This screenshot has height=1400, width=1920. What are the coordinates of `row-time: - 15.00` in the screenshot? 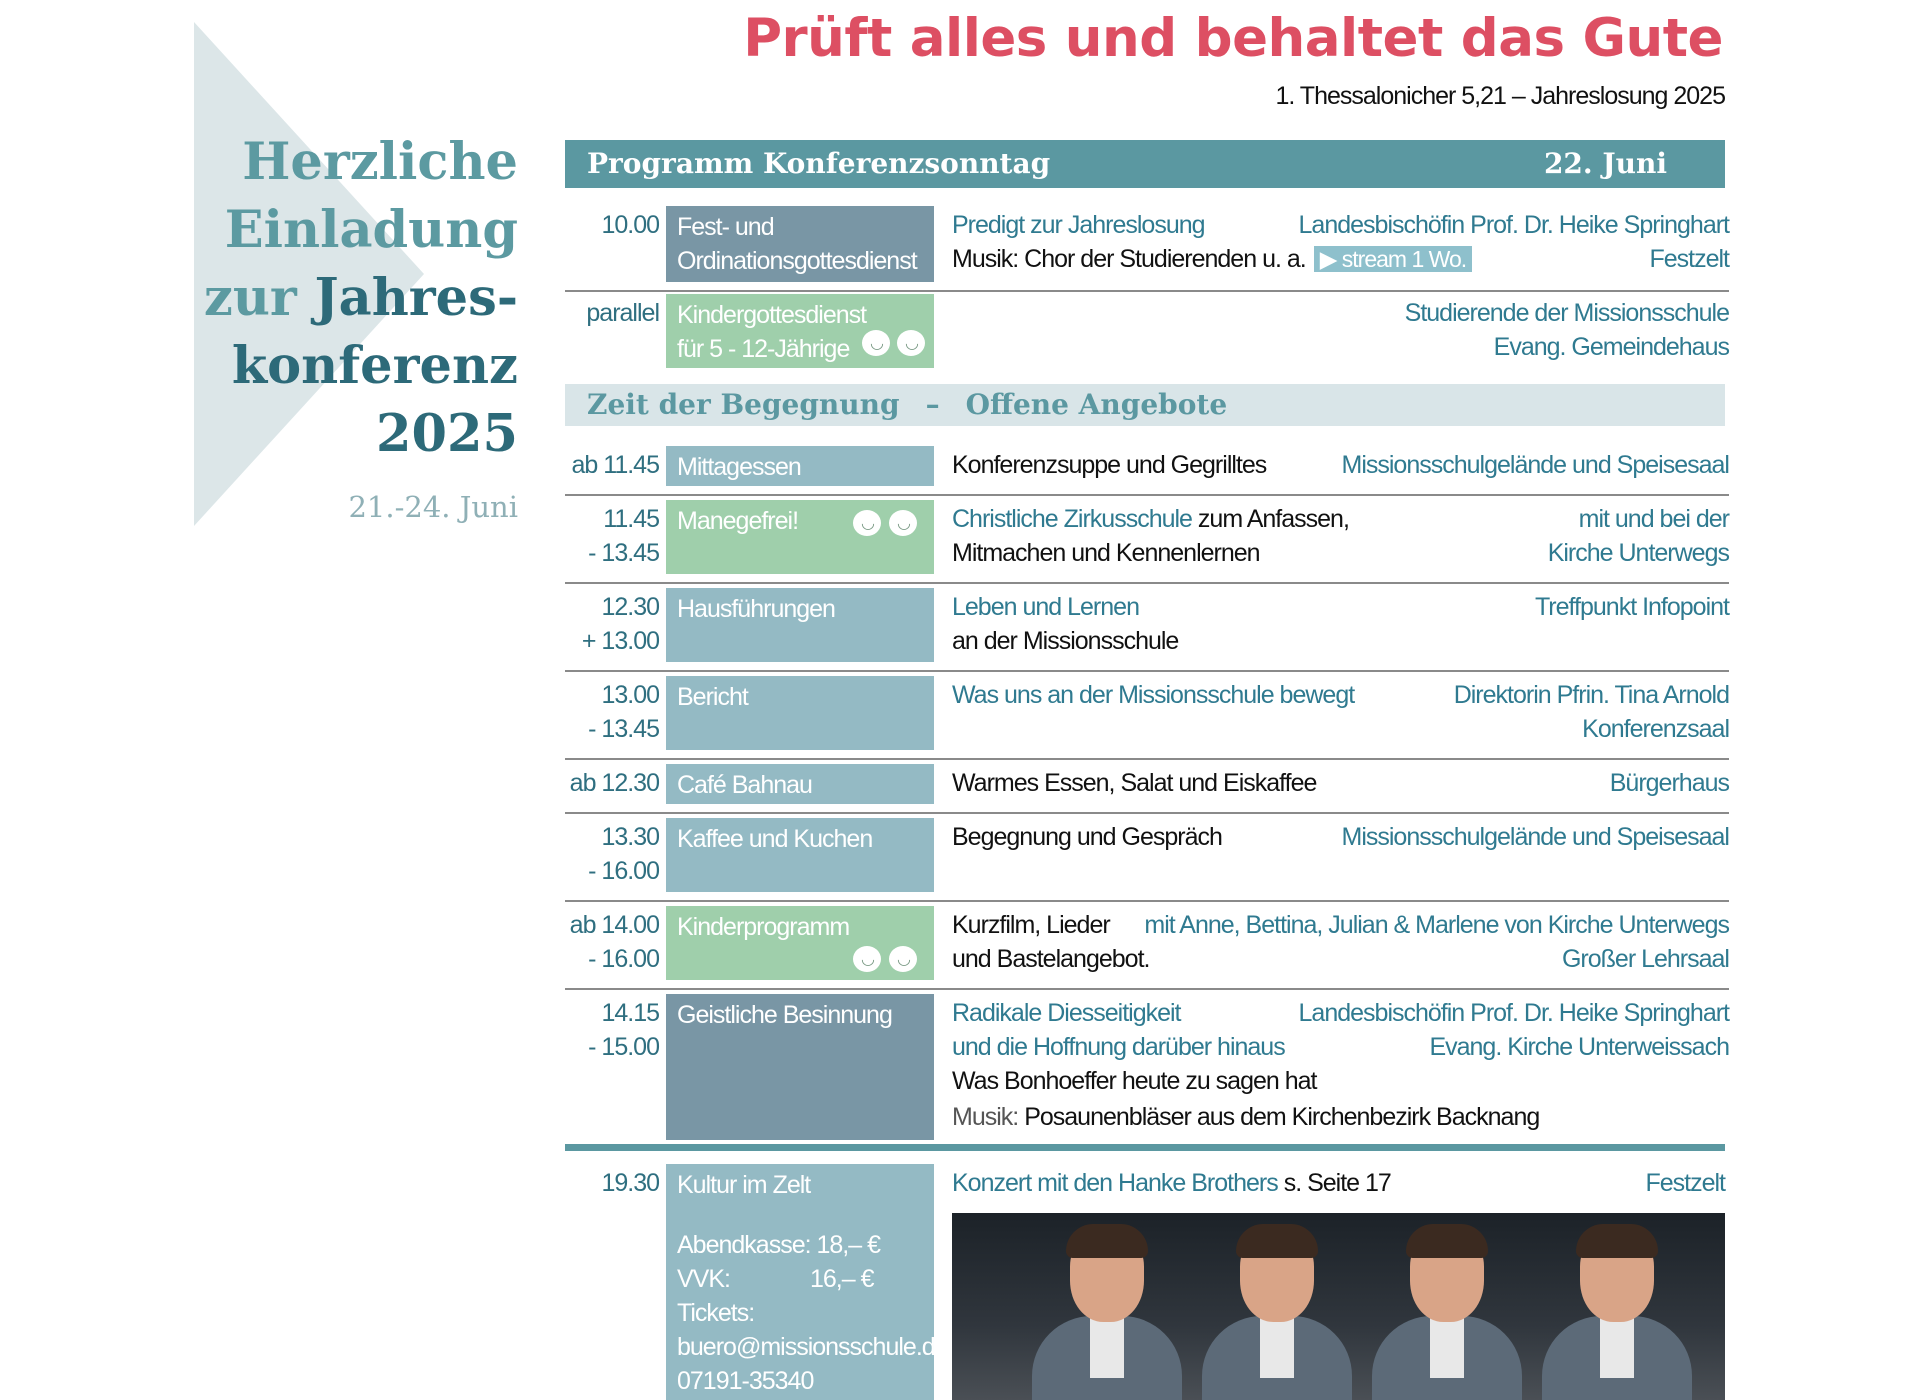 It's located at (624, 1047).